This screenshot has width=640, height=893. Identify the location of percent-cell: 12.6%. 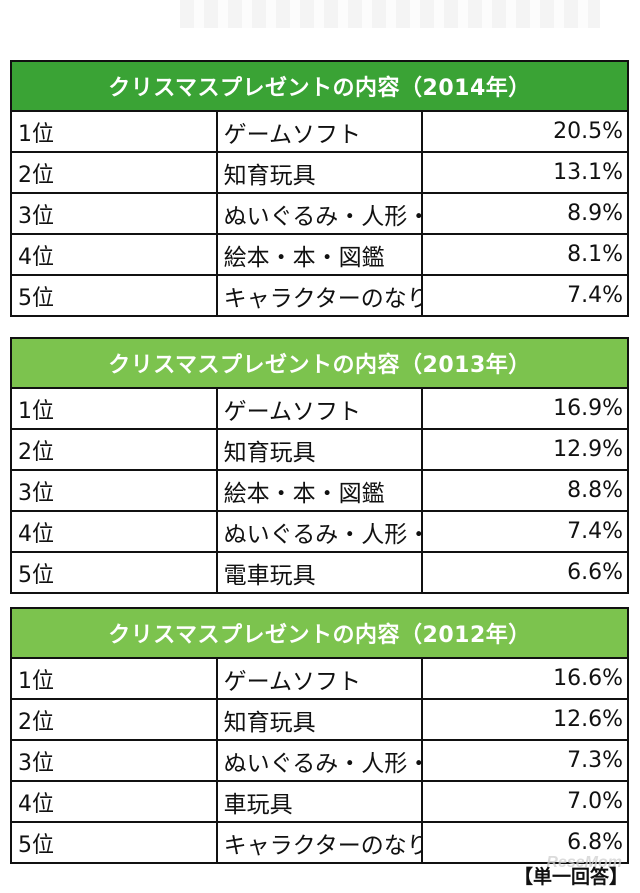
(525, 719).